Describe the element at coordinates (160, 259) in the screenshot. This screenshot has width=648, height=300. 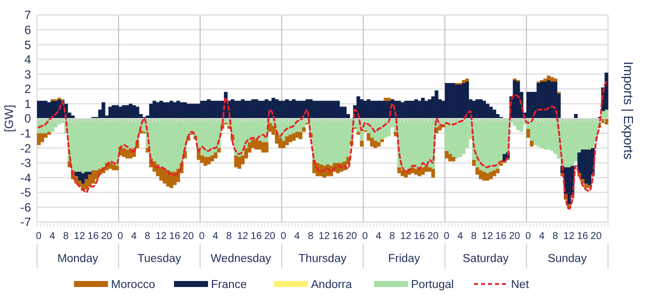
I see `text: Tuesday` at that location.